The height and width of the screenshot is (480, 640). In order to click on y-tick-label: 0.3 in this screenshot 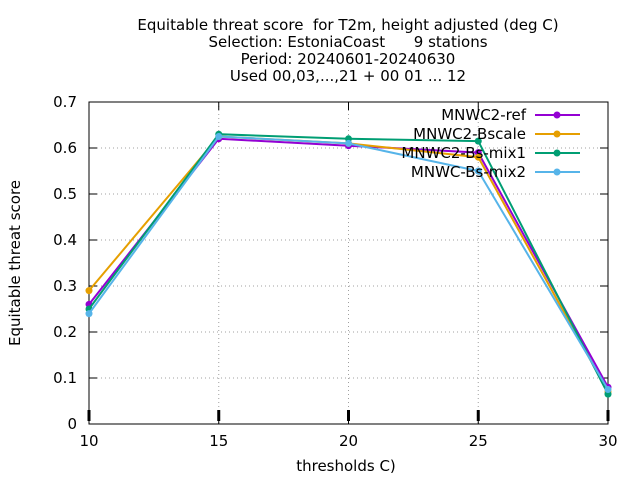, I will do `click(65, 286)`.